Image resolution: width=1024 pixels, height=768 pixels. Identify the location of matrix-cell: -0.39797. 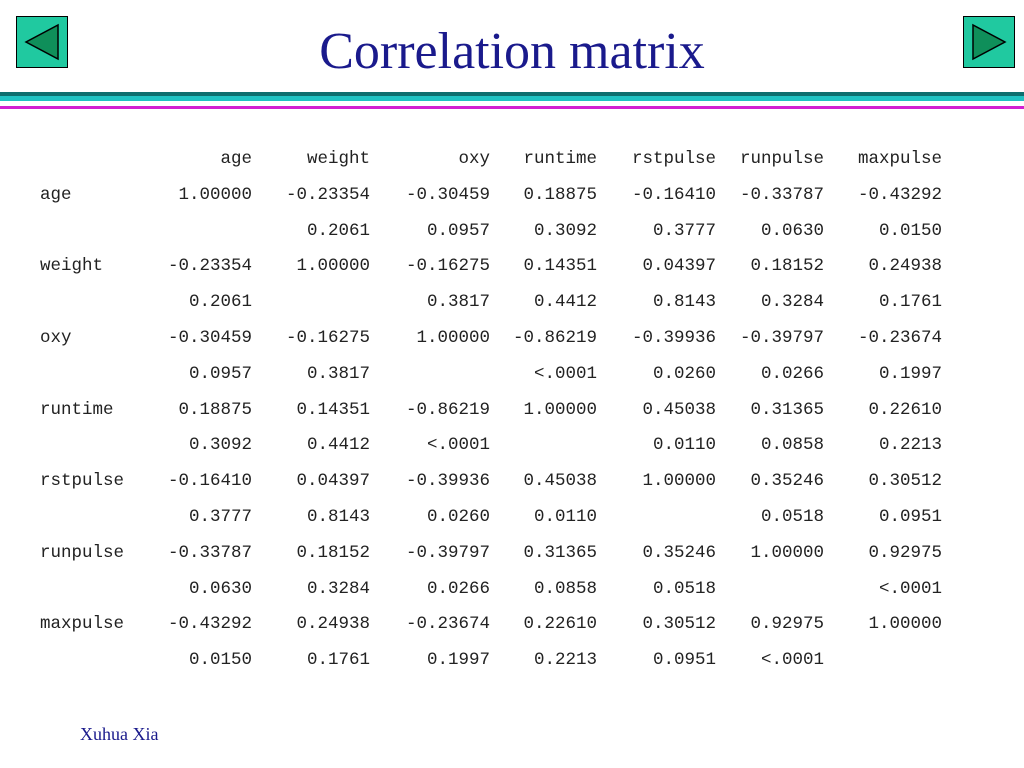
(781, 337).